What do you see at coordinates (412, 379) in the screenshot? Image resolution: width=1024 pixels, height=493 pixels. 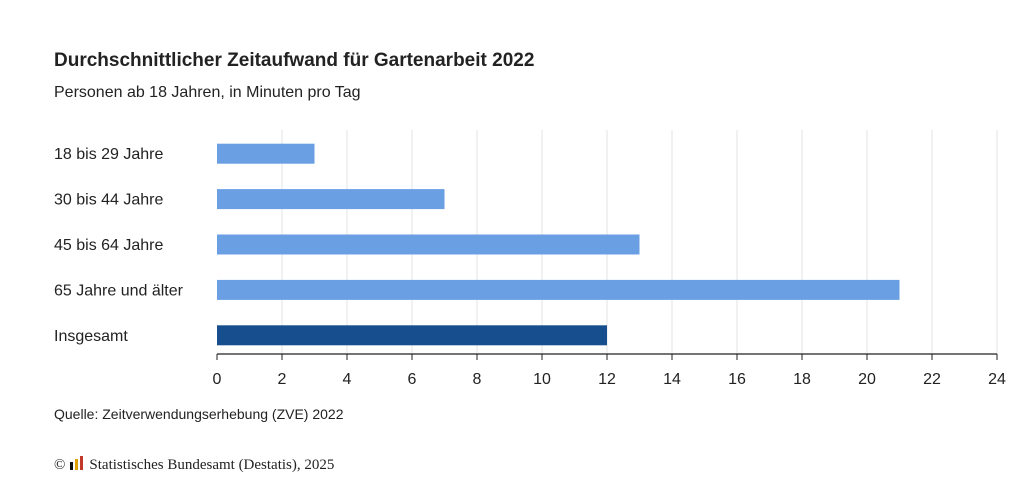 I see `x-tick-label: 6` at bounding box center [412, 379].